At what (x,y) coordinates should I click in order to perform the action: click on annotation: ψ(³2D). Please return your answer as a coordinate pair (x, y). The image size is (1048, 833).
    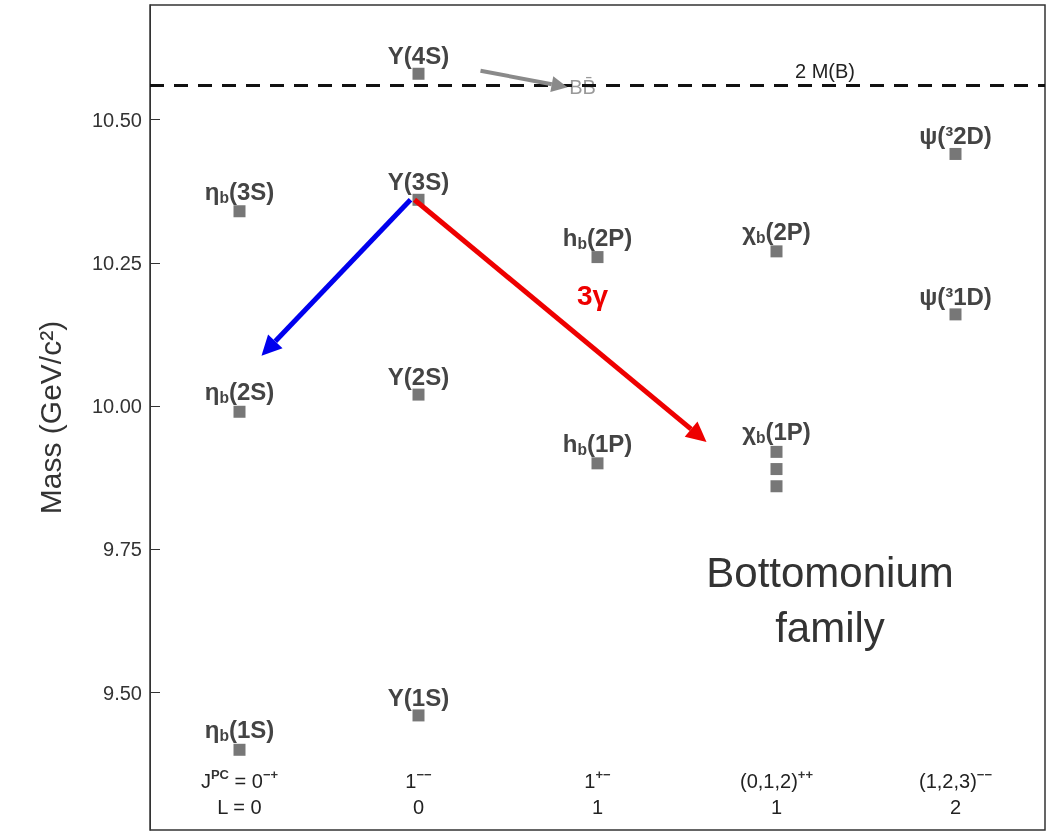
    Looking at the image, I should click on (955, 136).